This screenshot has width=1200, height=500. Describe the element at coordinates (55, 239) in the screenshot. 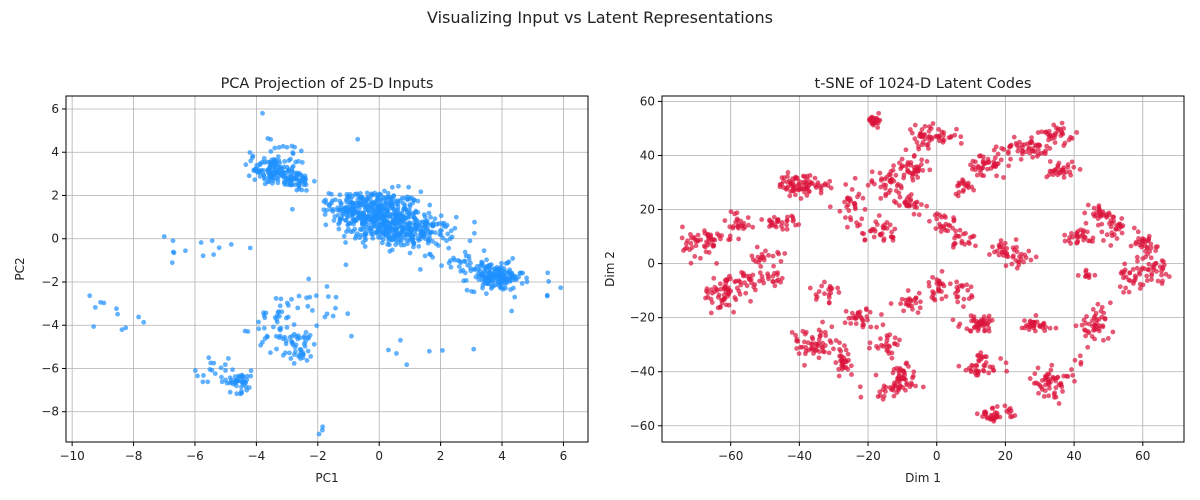

I see `y-tick-label: 0` at that location.